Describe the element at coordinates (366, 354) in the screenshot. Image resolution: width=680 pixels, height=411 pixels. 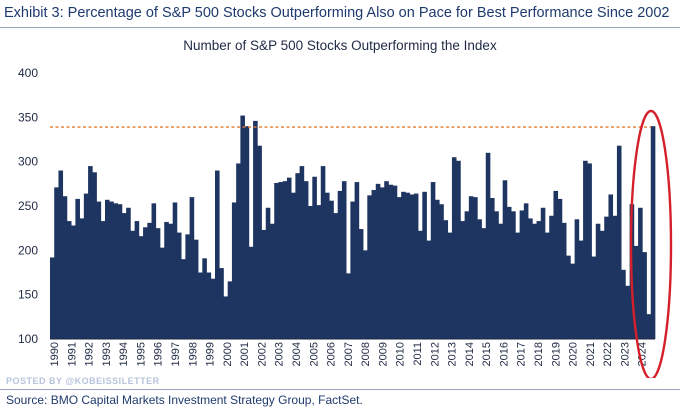
I see `x-tick-label: 2008` at that location.